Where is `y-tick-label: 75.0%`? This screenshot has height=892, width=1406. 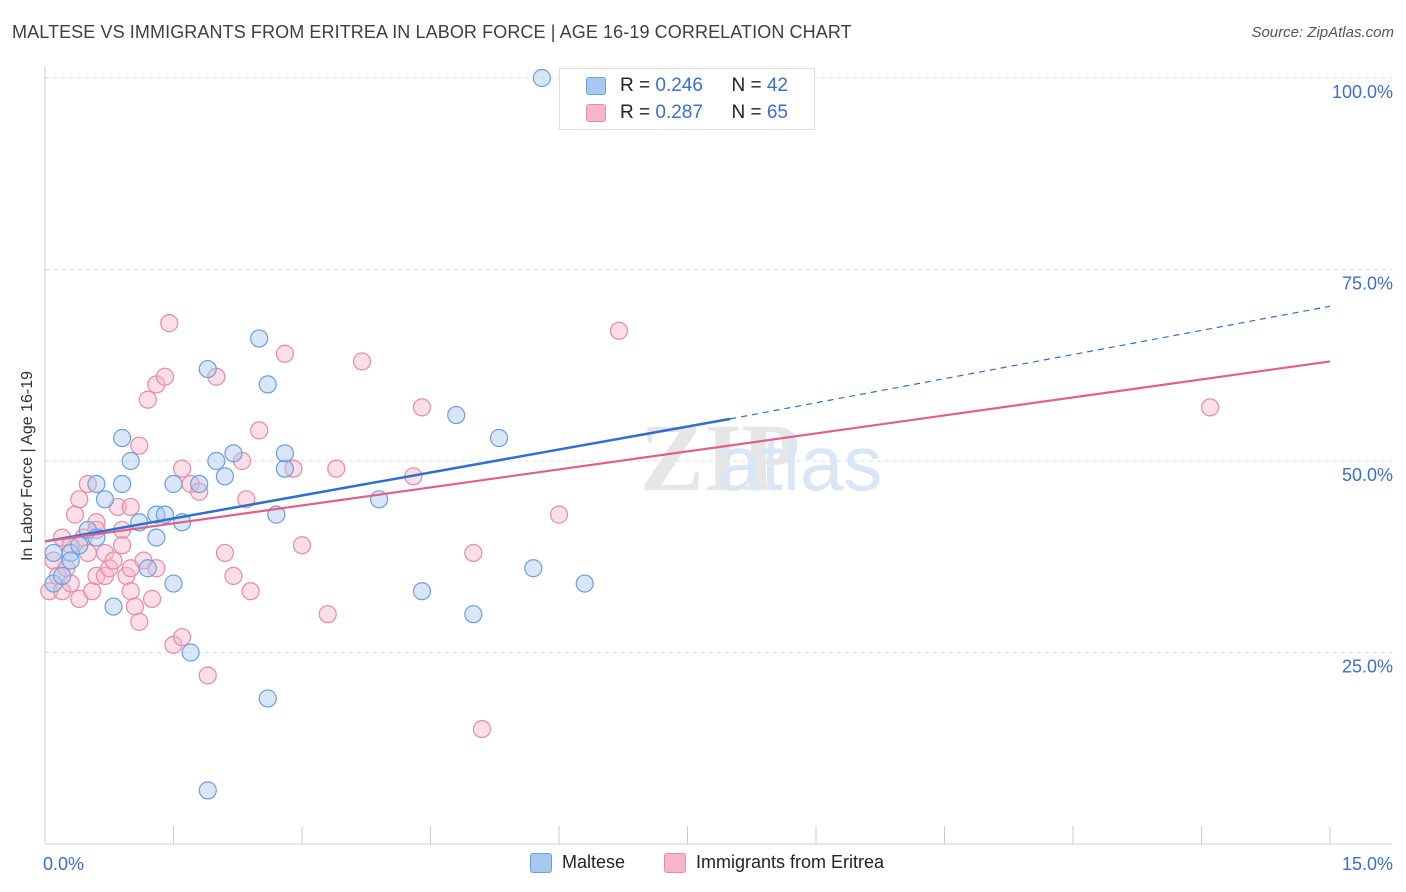 y-tick-label: 75.0% is located at coordinates (1367, 284).